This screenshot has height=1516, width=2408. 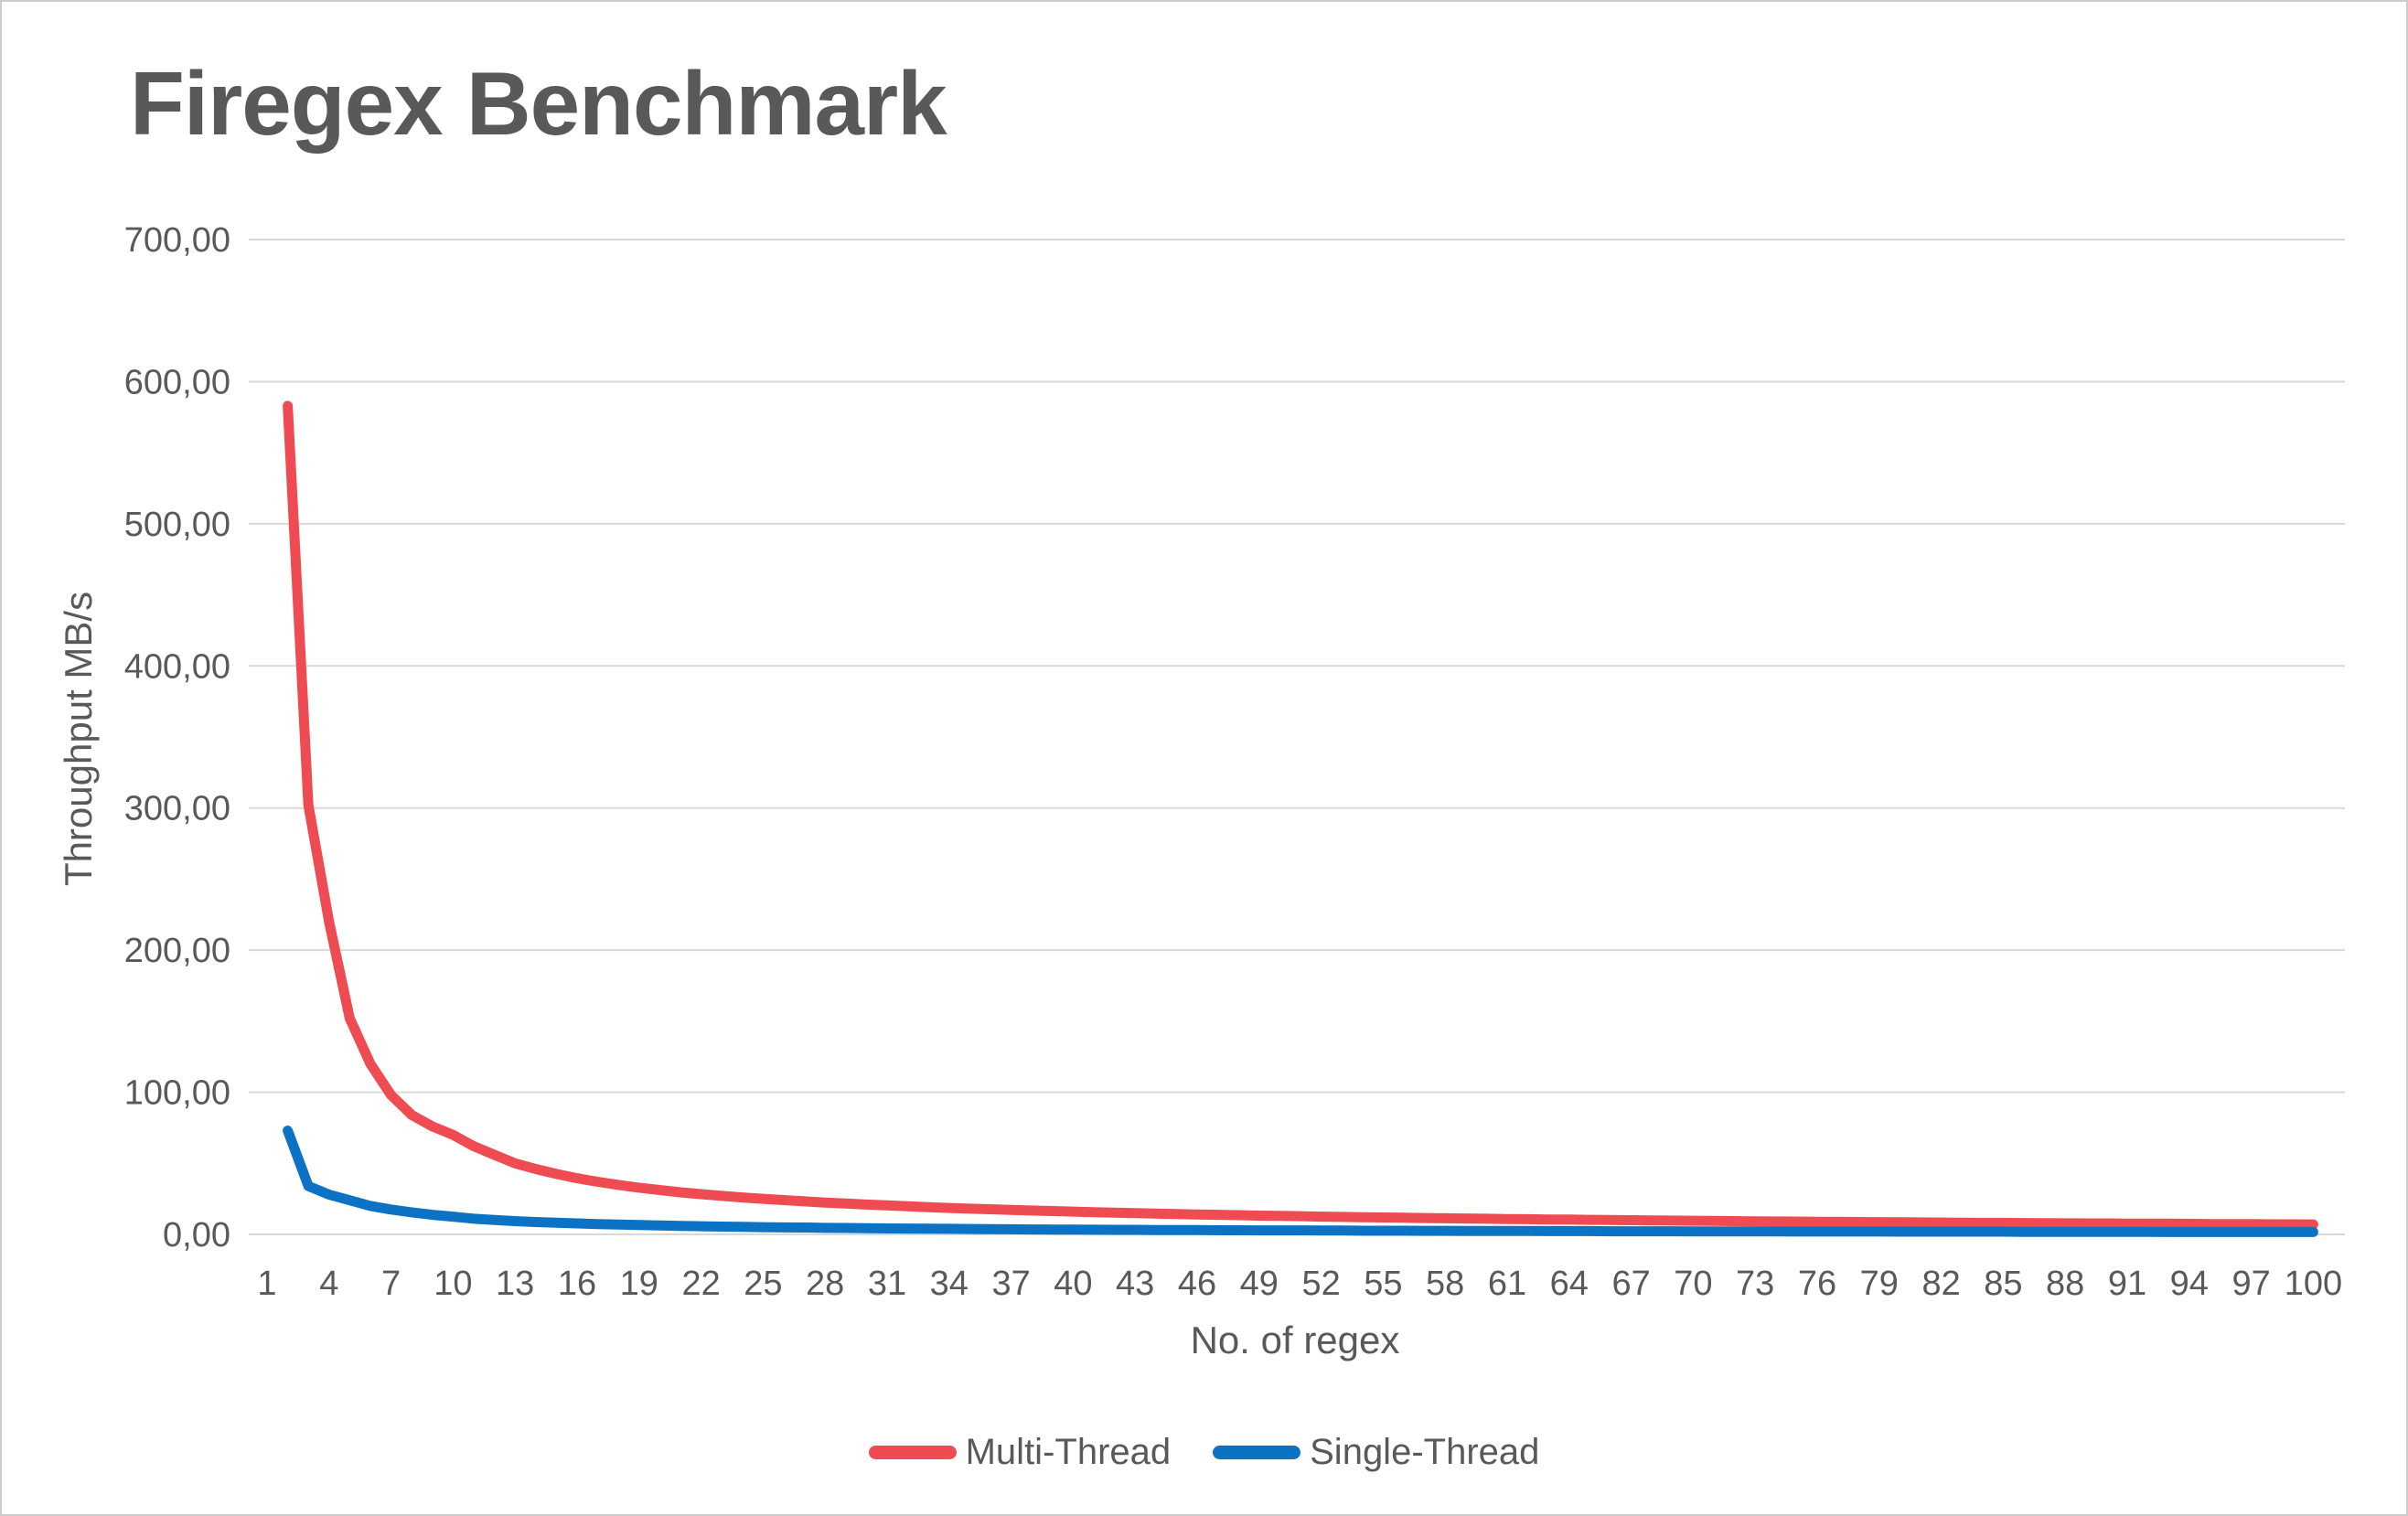 I want to click on x-tick-label: 16, so click(x=577, y=1284).